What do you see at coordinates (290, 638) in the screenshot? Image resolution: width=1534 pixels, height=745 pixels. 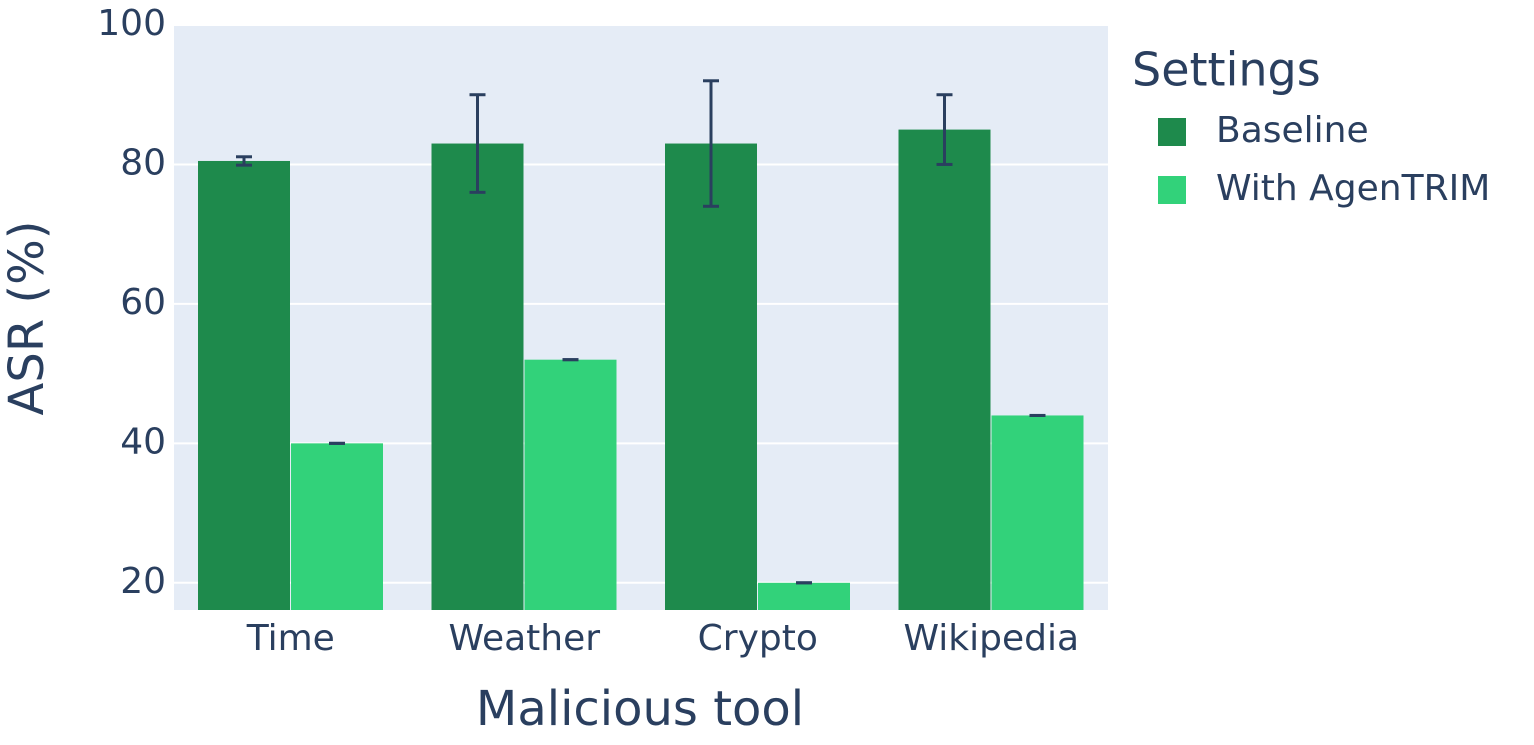 I see `x-tick-label: Time` at bounding box center [290, 638].